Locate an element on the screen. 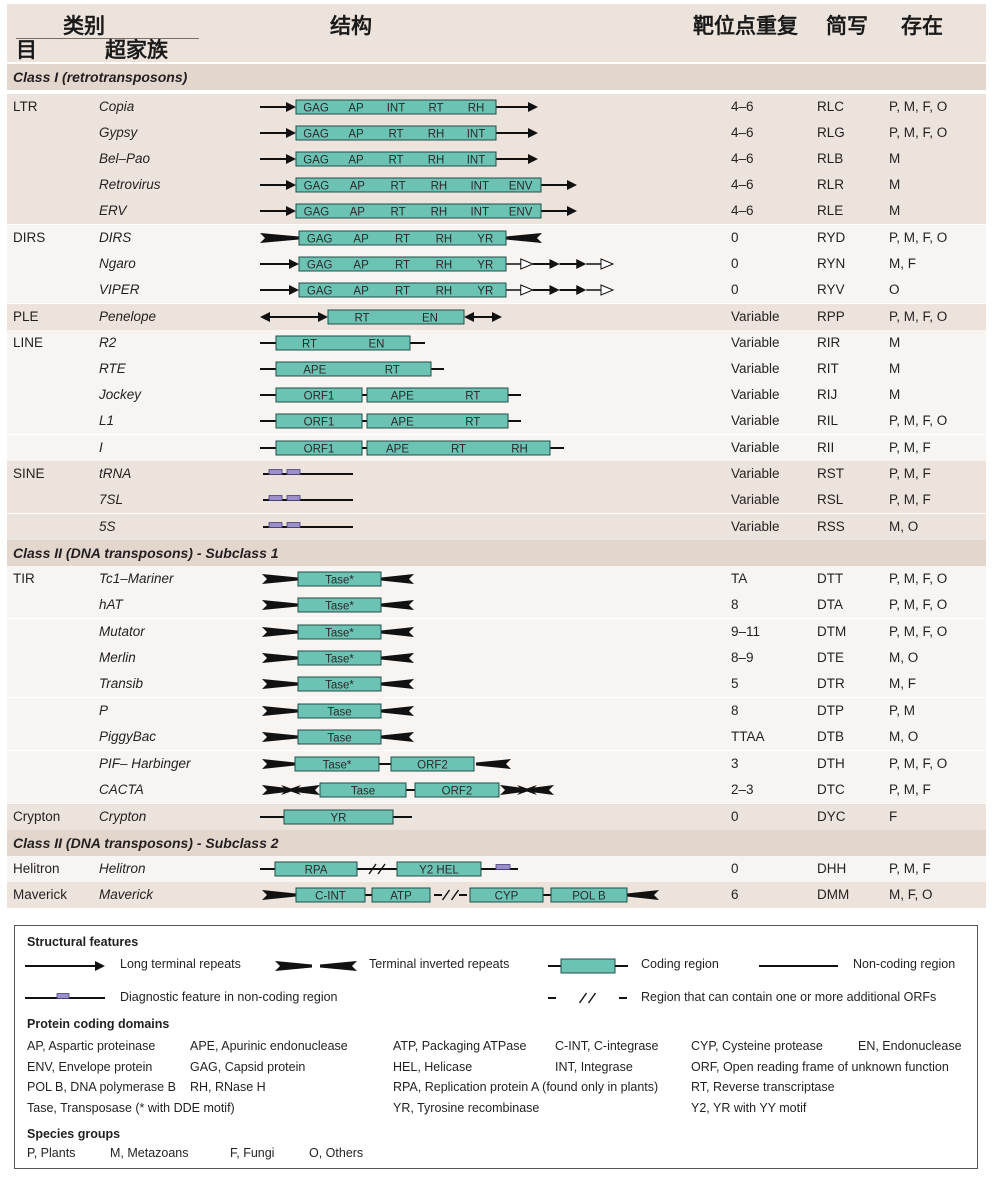 This screenshot has height=1177, width=993. domain-label: RT is located at coordinates (309, 345).